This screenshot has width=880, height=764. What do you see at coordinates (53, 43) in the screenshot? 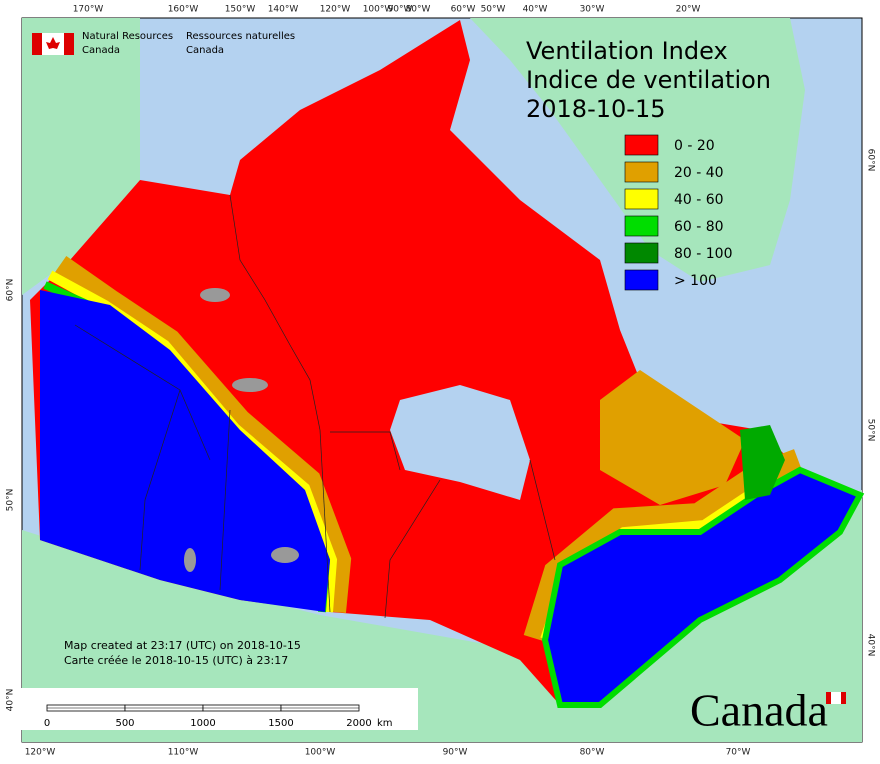
I see `maple-leaf` at bounding box center [53, 43].